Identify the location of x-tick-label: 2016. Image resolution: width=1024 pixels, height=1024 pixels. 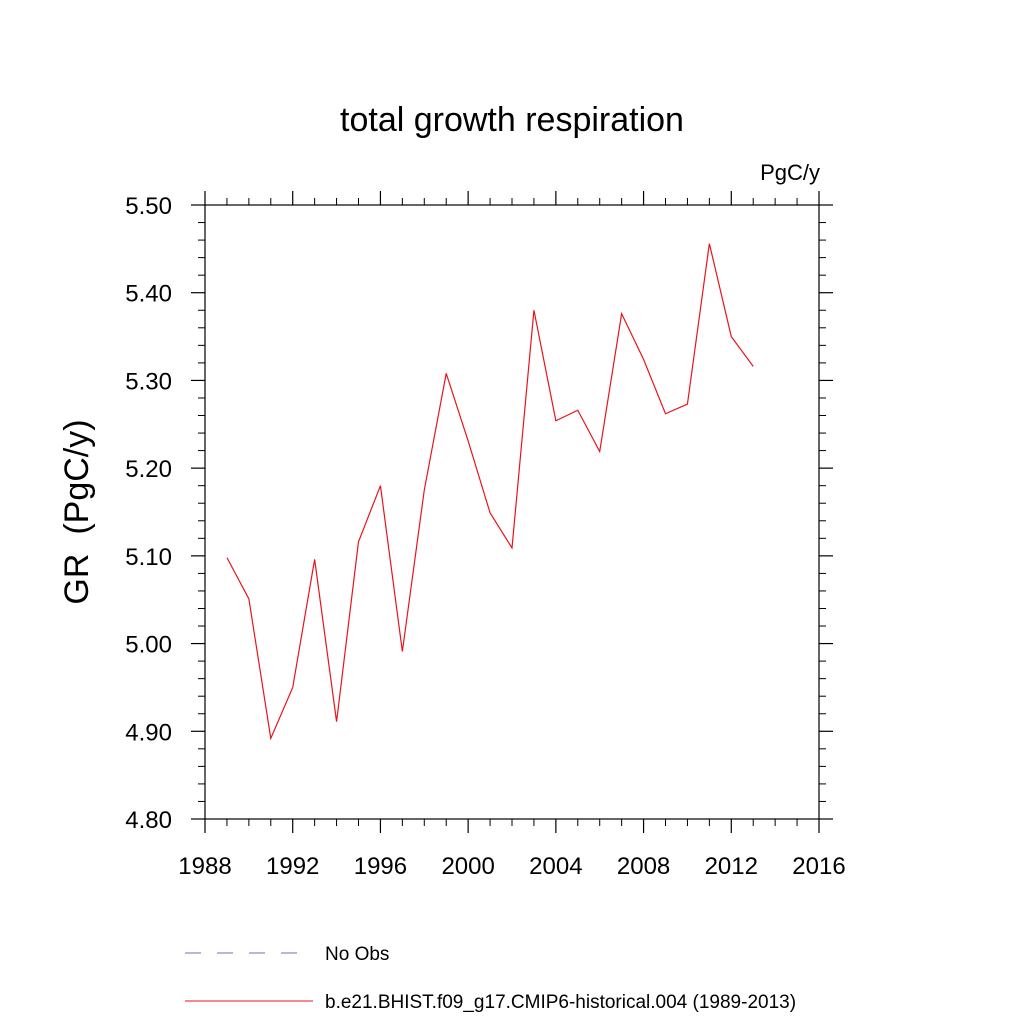
(818, 866).